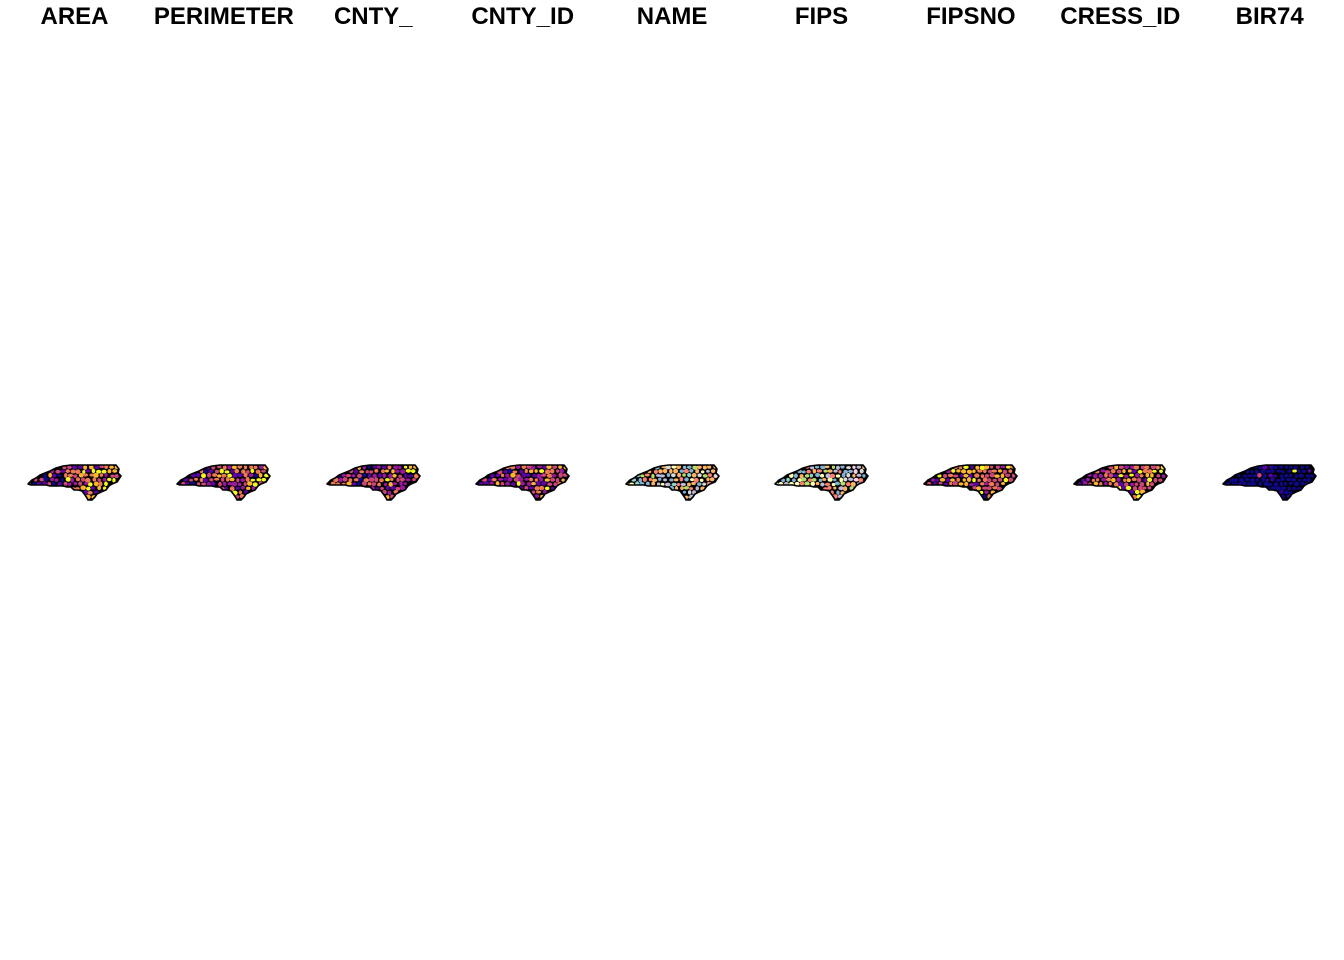  I want to click on panel-cnty: CNTY_, so click(373, 480).